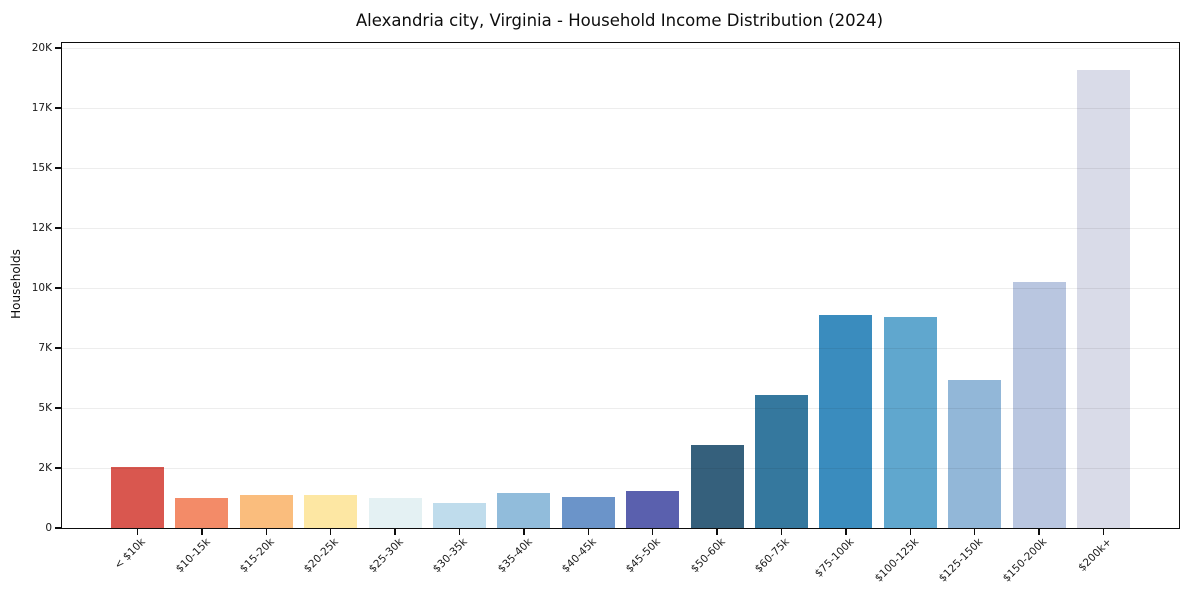 The height and width of the screenshot is (590, 1189). Describe the element at coordinates (41, 168) in the screenshot. I see `y-tick-label: 15K` at that location.